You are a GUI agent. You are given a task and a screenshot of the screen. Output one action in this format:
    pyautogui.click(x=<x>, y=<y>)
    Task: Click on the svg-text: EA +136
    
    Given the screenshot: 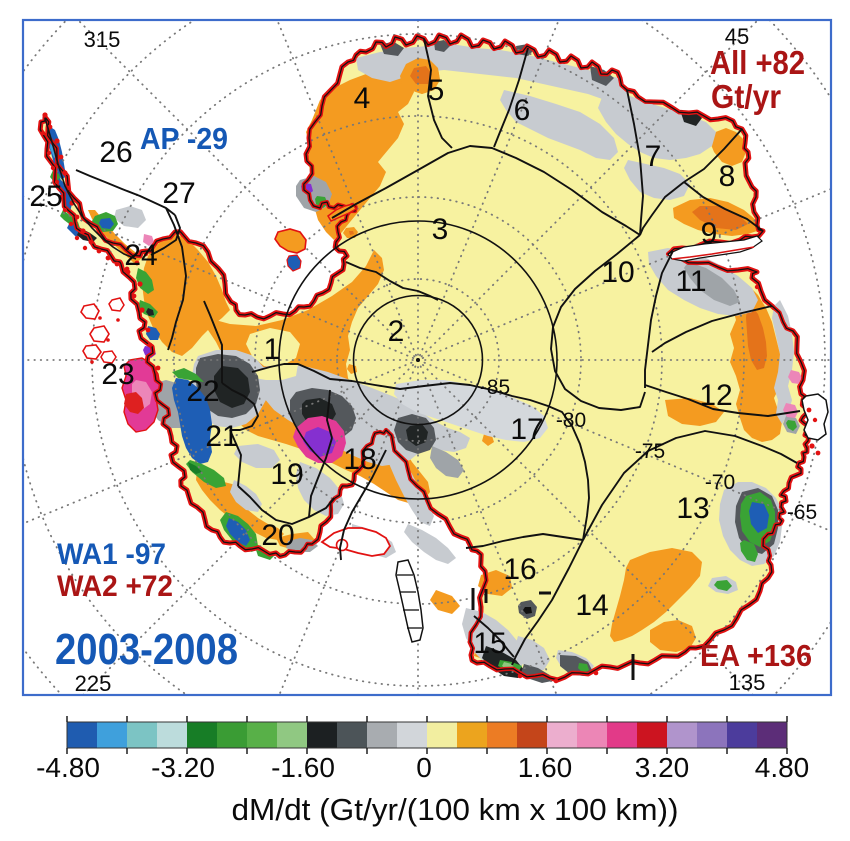 What is the action you would take?
    pyautogui.click(x=756, y=655)
    